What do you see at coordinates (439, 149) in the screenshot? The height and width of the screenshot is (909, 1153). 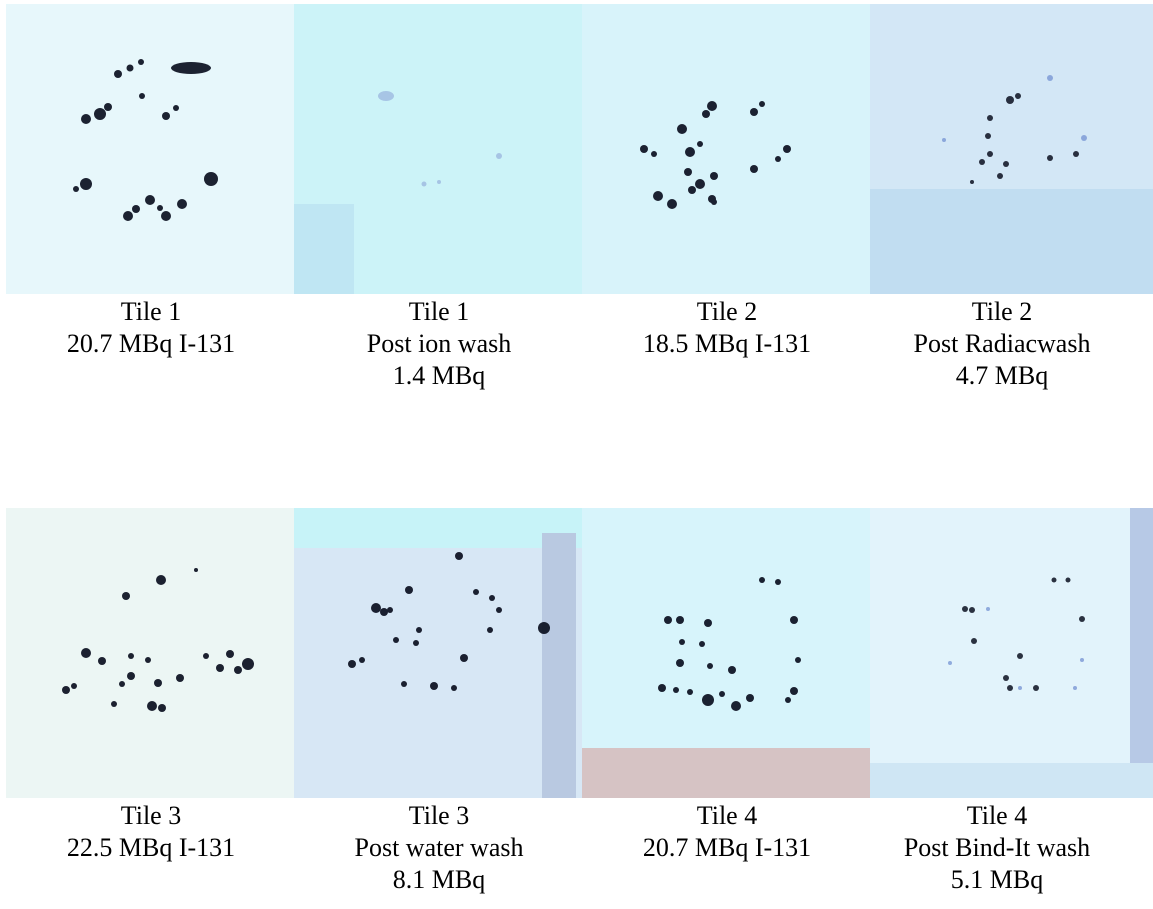 I see `tile-1-after-image` at bounding box center [439, 149].